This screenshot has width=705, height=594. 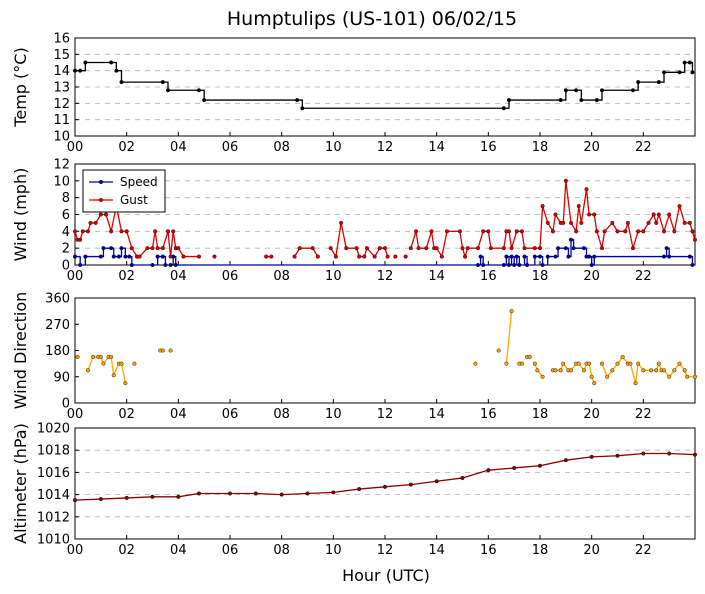 What do you see at coordinates (53, 540) in the screenshot?
I see `y-tick-label: 1010` at bounding box center [53, 540].